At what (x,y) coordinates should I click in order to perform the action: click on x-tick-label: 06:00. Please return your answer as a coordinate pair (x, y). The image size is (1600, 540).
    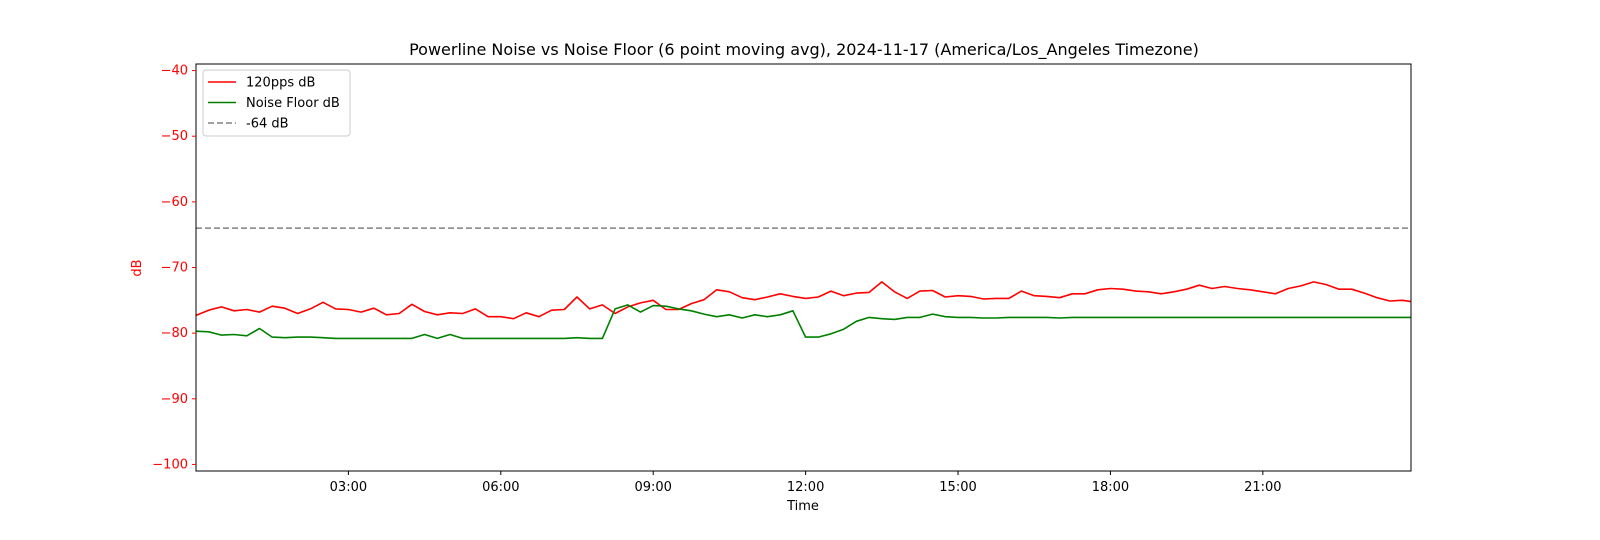
    Looking at the image, I should click on (500, 487).